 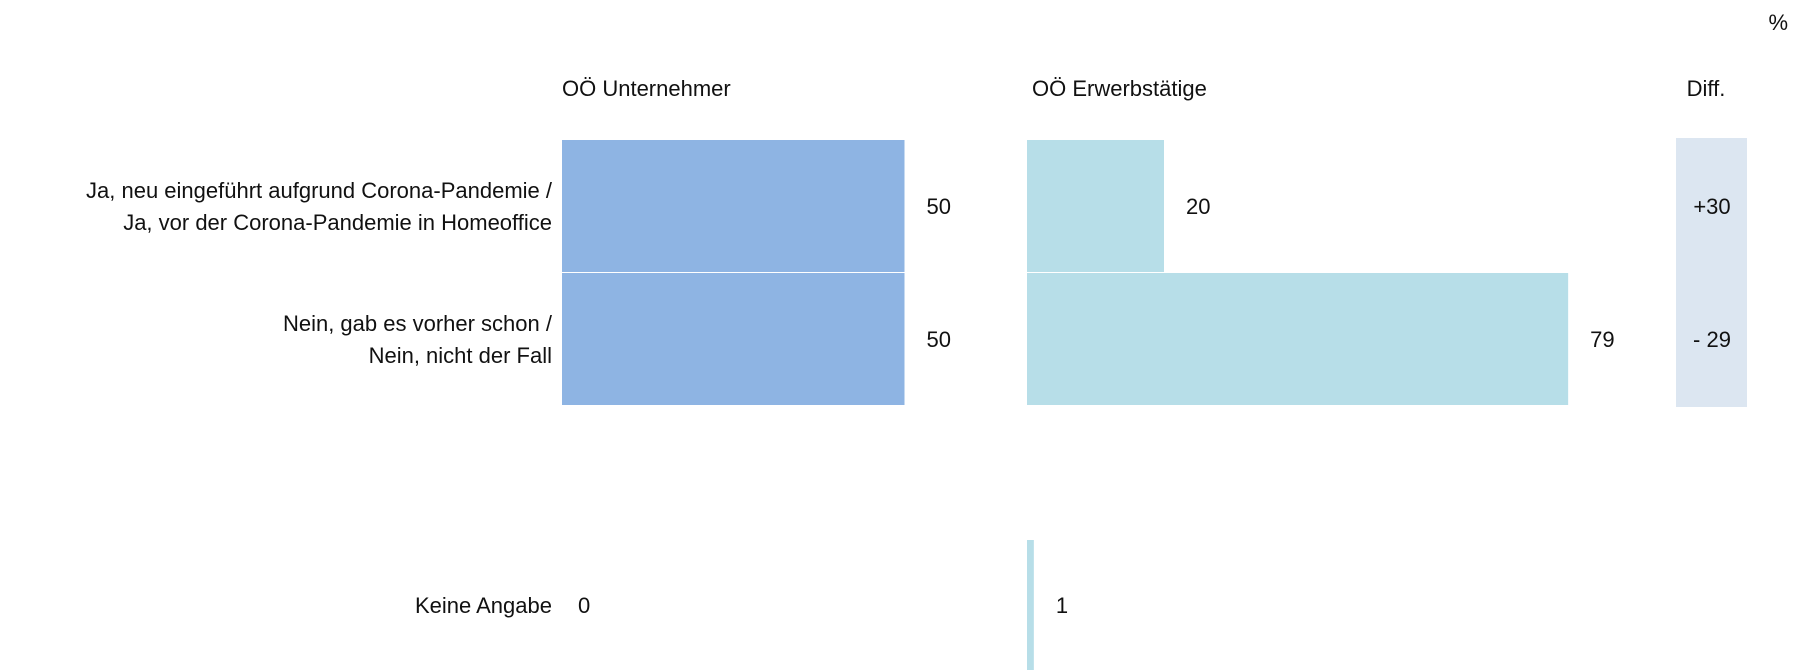 I want to click on value-label-unternehmer-keine-angabe: 0, so click(x=584, y=605).